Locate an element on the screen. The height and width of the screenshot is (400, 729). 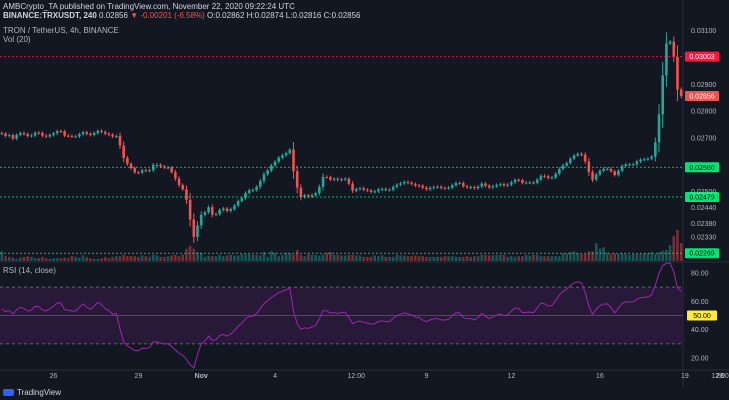
price-tag-label: 0.03003 is located at coordinates (701, 57).